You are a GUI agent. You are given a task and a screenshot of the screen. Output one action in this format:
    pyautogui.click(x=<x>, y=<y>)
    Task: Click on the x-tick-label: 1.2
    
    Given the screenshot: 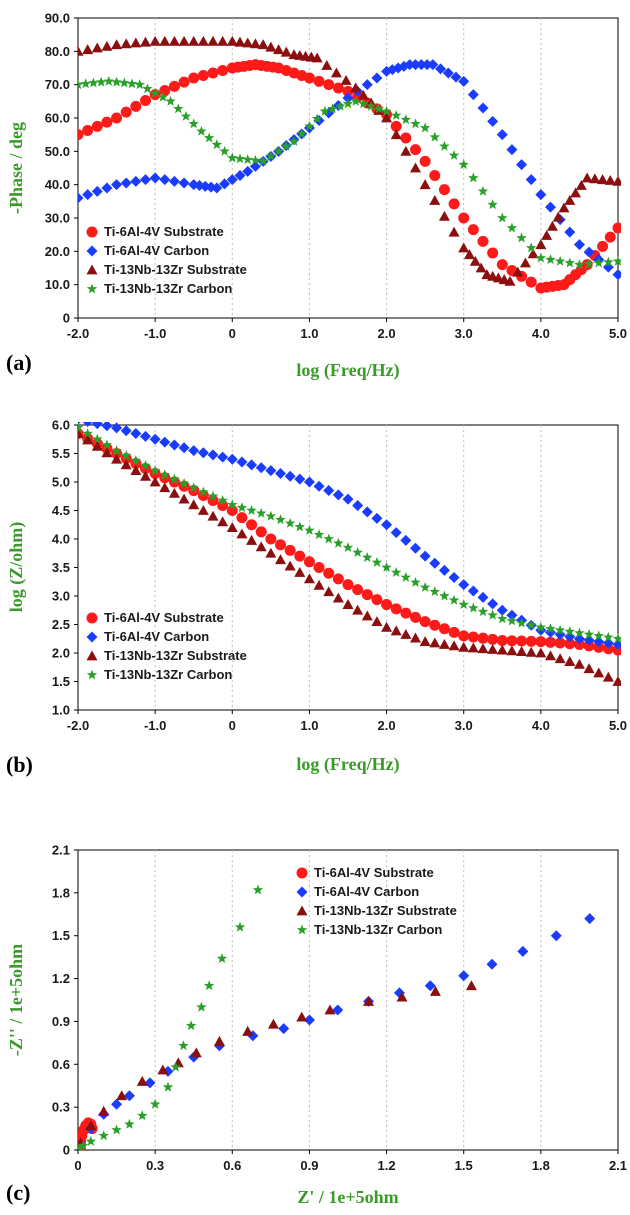 What is the action you would take?
    pyautogui.click(x=387, y=1165)
    